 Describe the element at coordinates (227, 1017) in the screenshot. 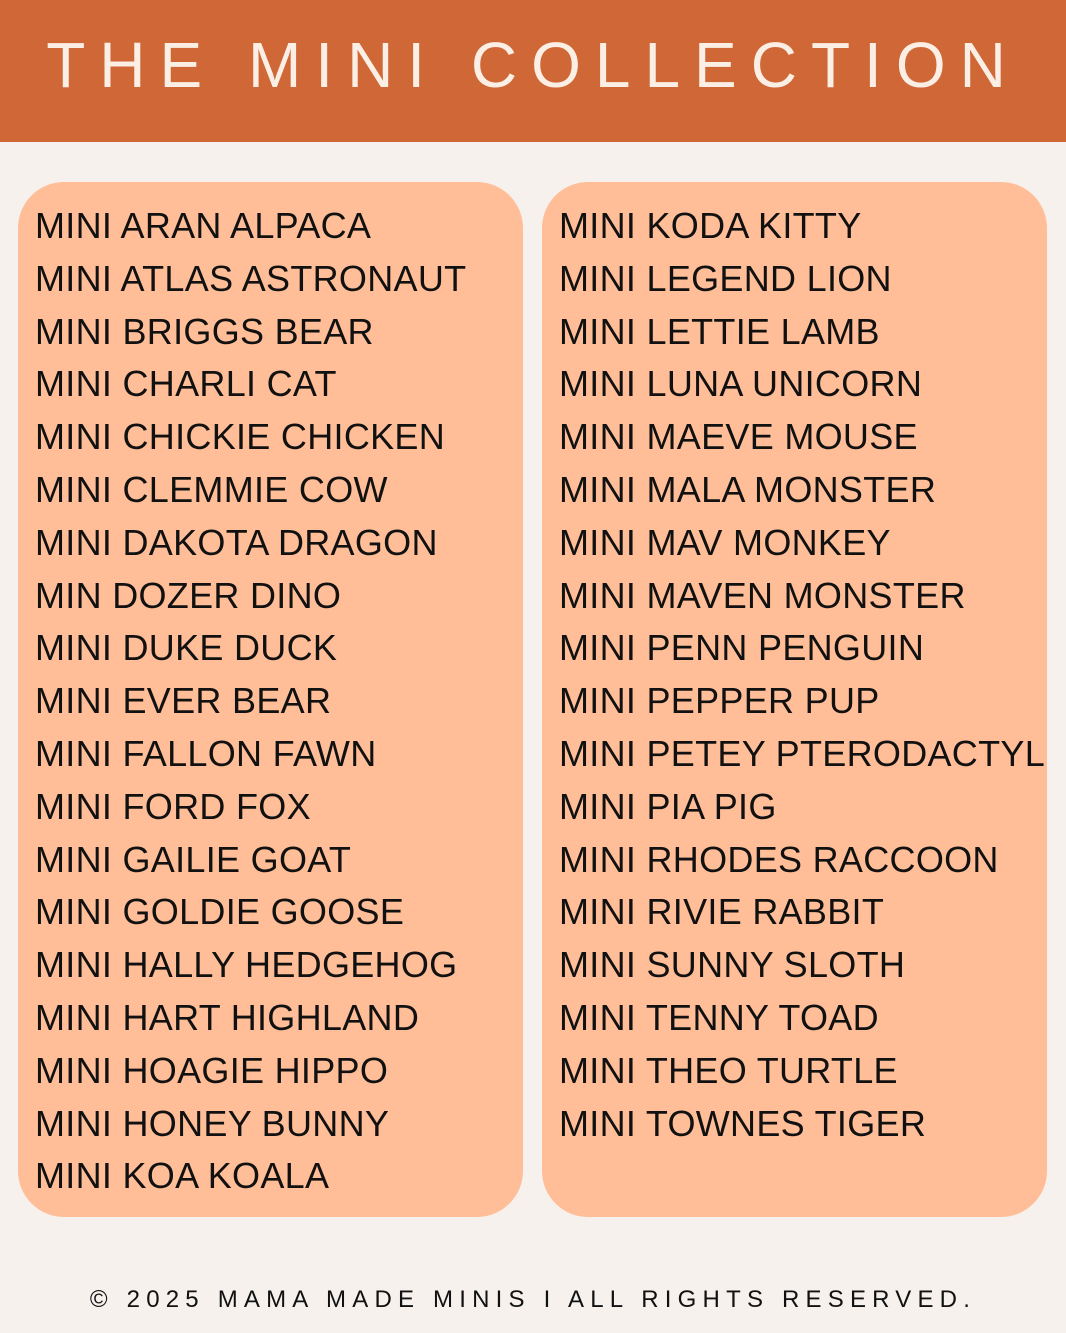

I see `list-item: MINI HART HIGHLAND` at that location.